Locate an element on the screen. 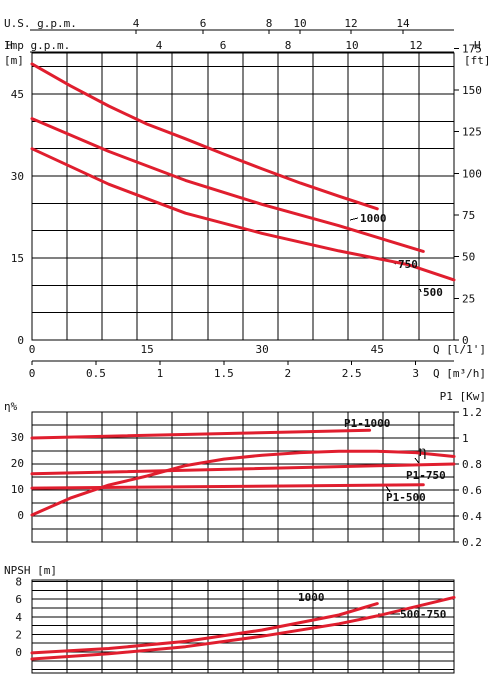 This screenshot has height=688, width=490. ft-tick-150: 150 is located at coordinates (472, 90).